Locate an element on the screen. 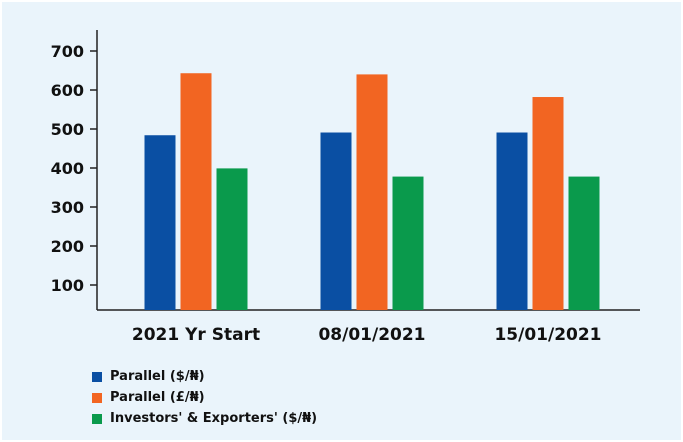  y-tick-label: 100 is located at coordinates (67, 285).